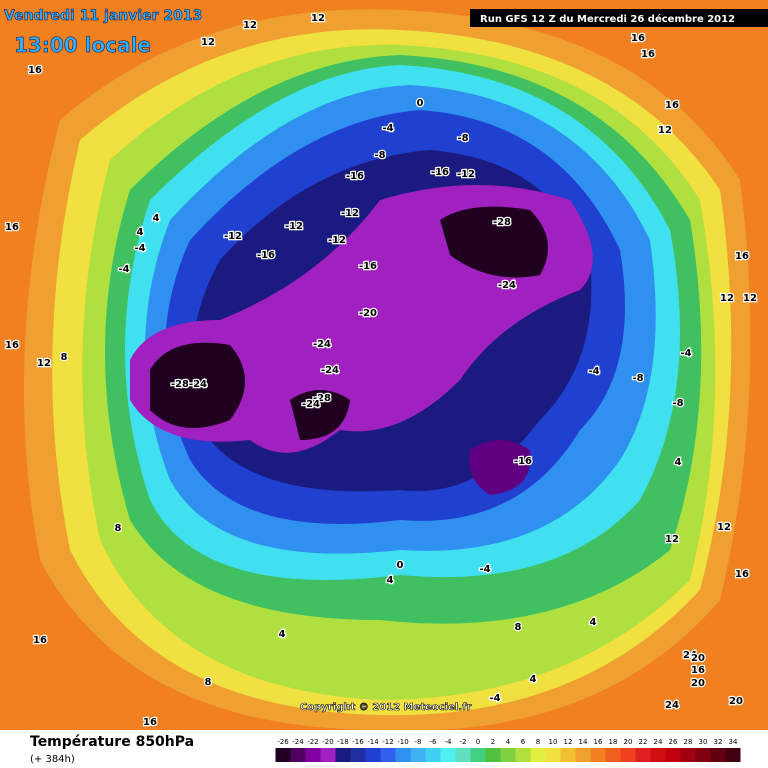 This screenshot has width=768, height=768. Describe the element at coordinates (342, 742) in the screenshot. I see `legend-label: -18` at that location.